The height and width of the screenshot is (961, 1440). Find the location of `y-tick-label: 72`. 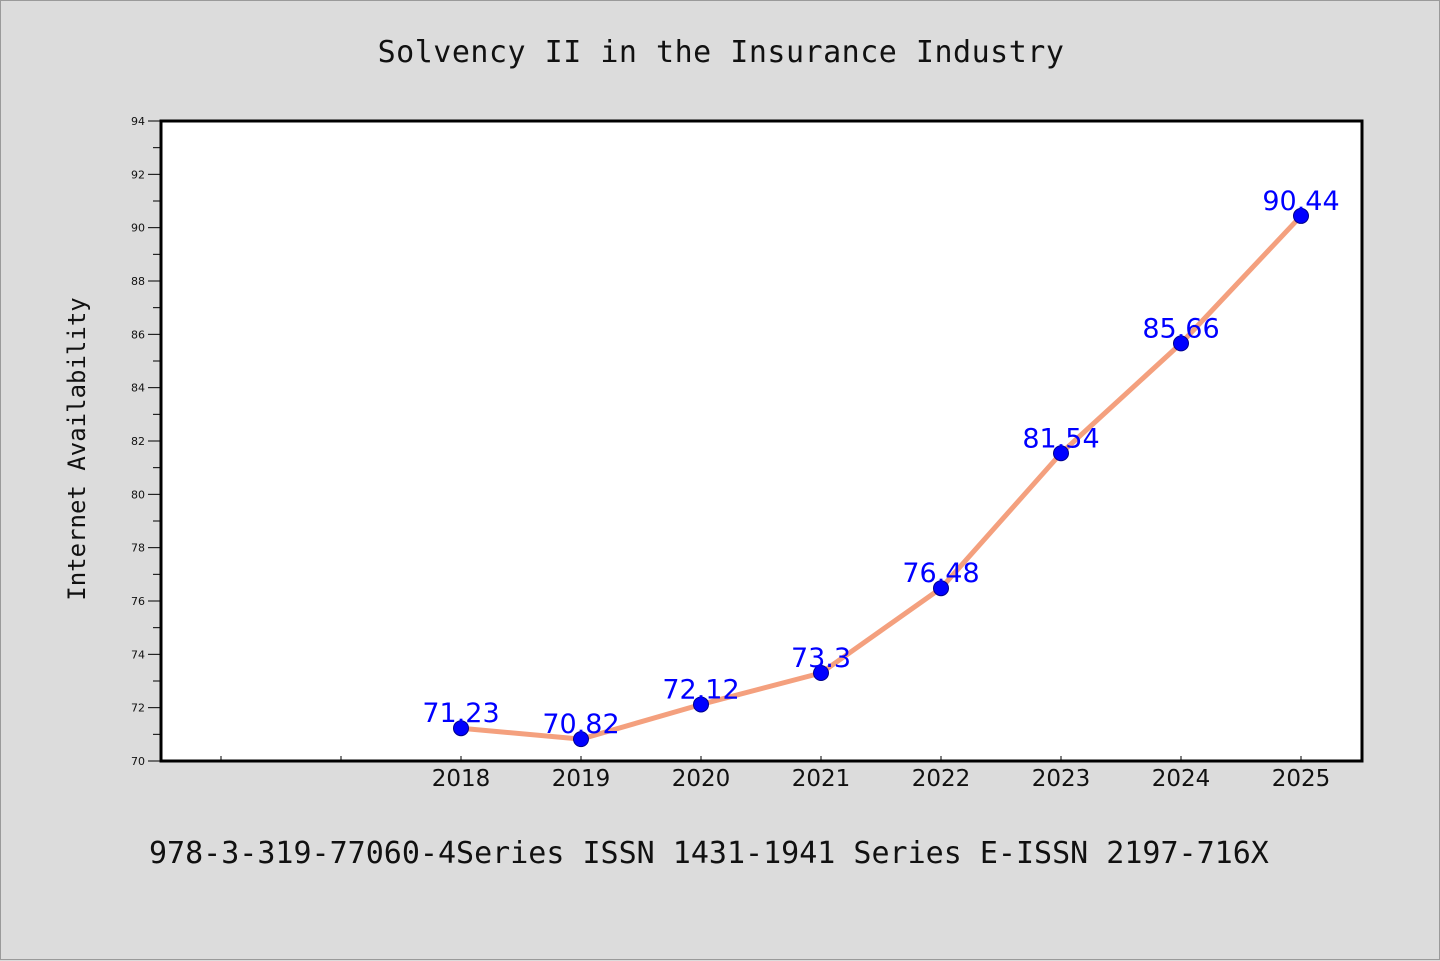

y-tick-label: 72 is located at coordinates (138, 708).